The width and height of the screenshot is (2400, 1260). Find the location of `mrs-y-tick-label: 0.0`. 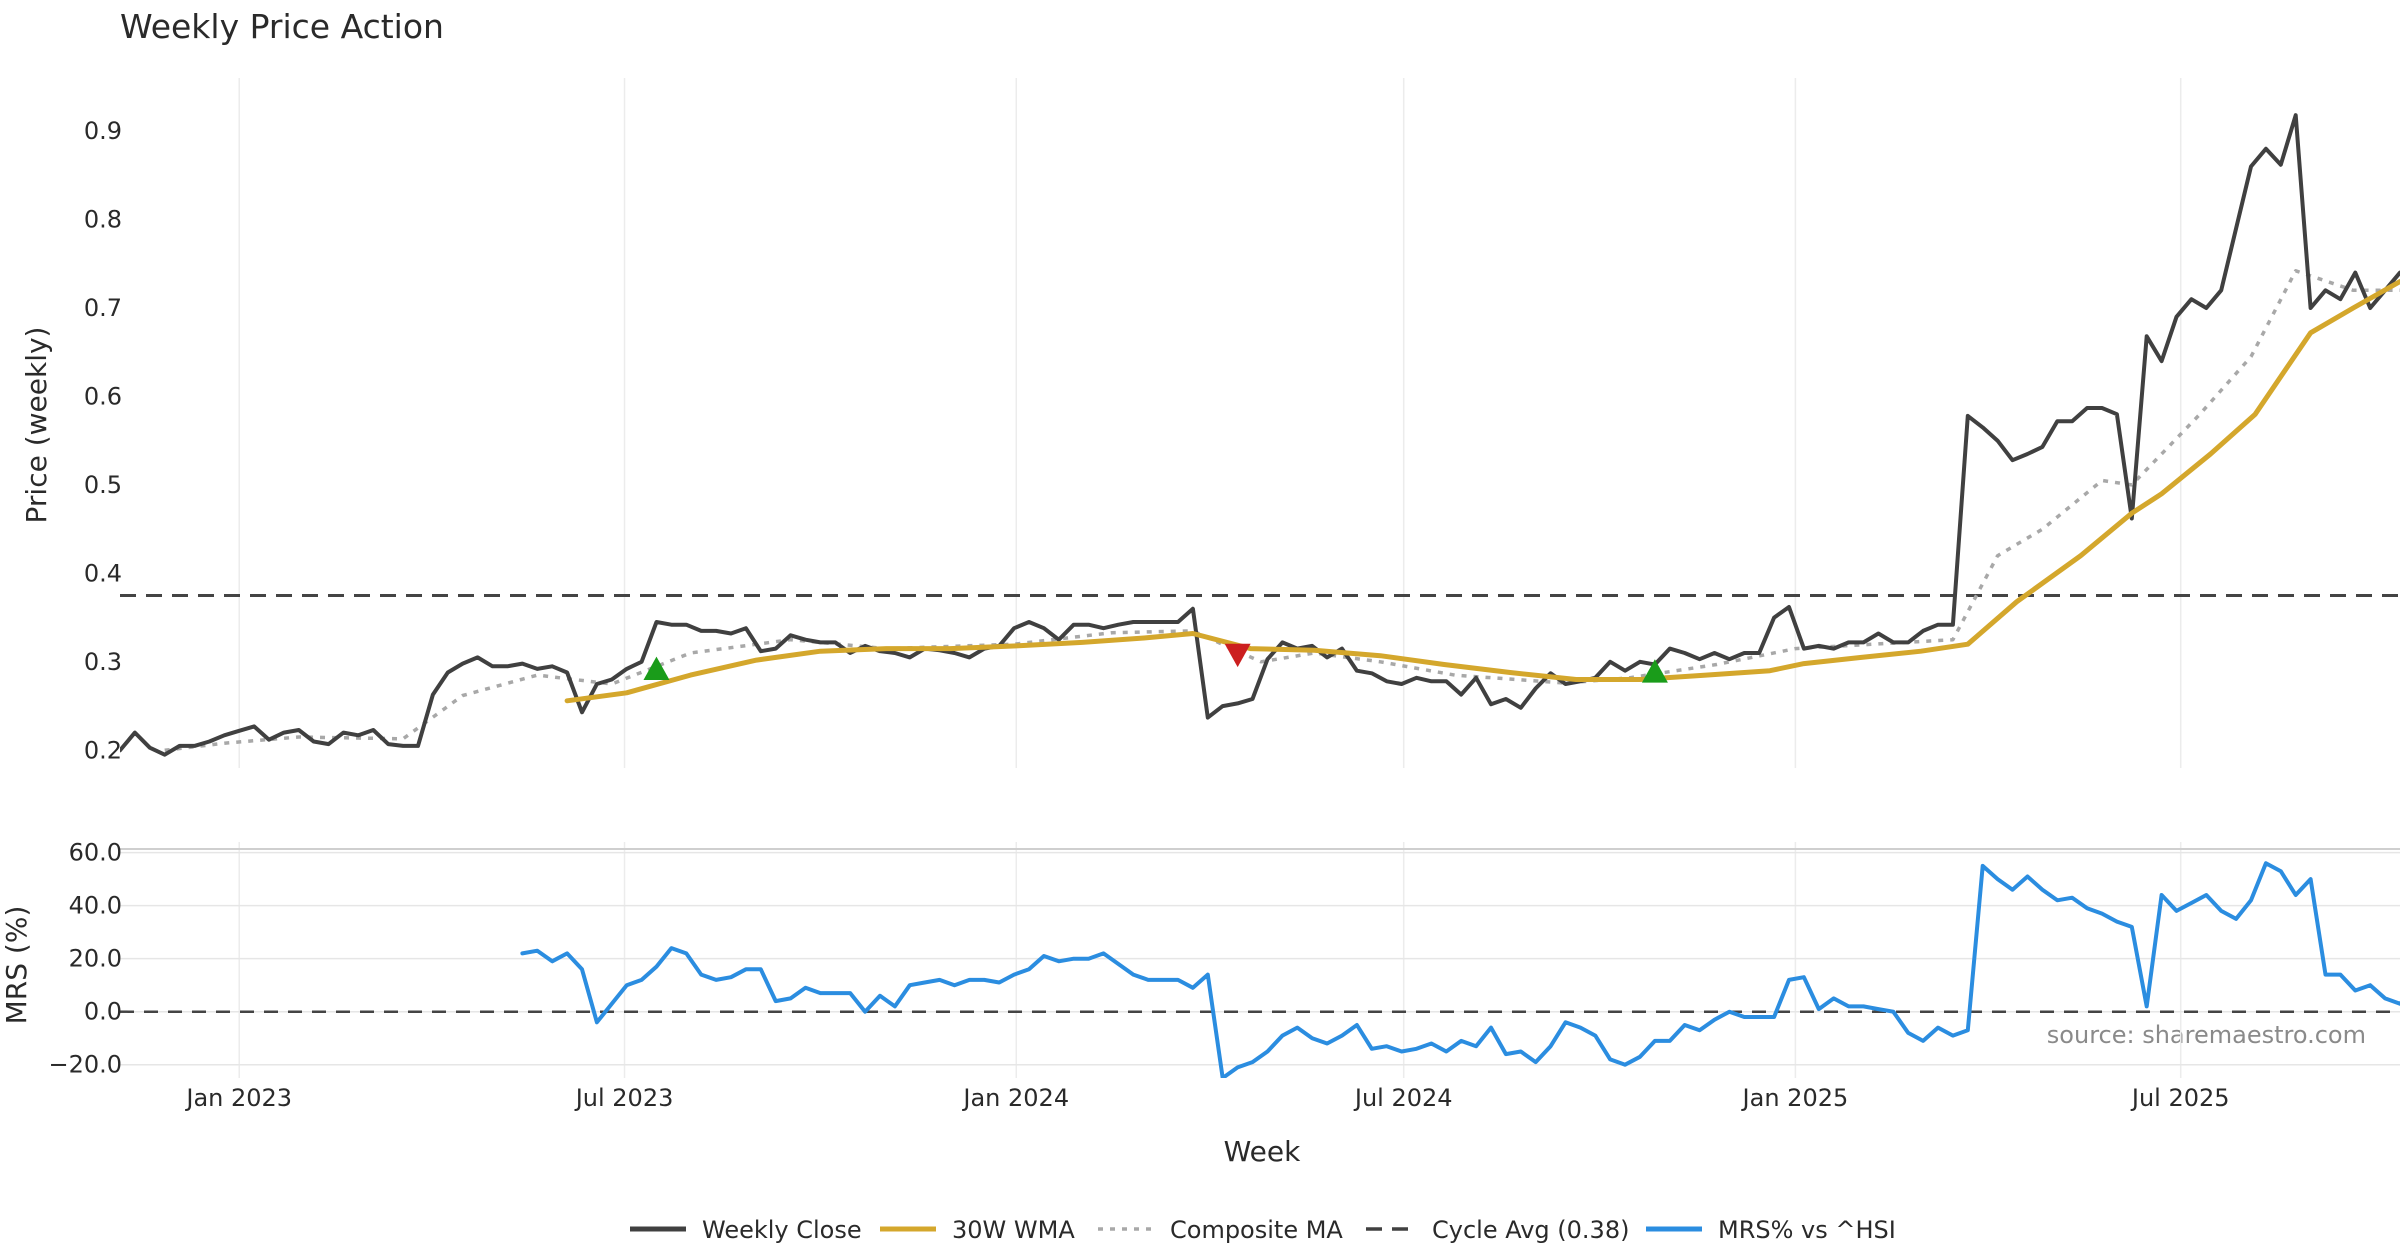

mrs-y-tick-label: 0.0 is located at coordinates (103, 1012).